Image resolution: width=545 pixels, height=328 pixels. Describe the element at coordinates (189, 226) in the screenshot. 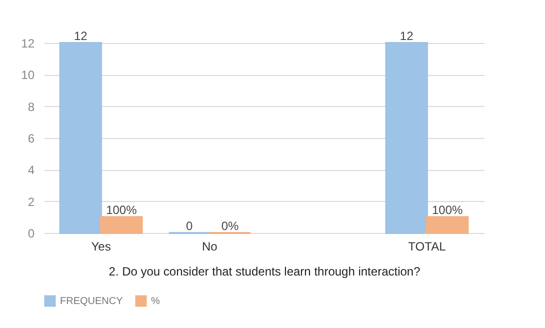

I see `data-label: 0` at that location.